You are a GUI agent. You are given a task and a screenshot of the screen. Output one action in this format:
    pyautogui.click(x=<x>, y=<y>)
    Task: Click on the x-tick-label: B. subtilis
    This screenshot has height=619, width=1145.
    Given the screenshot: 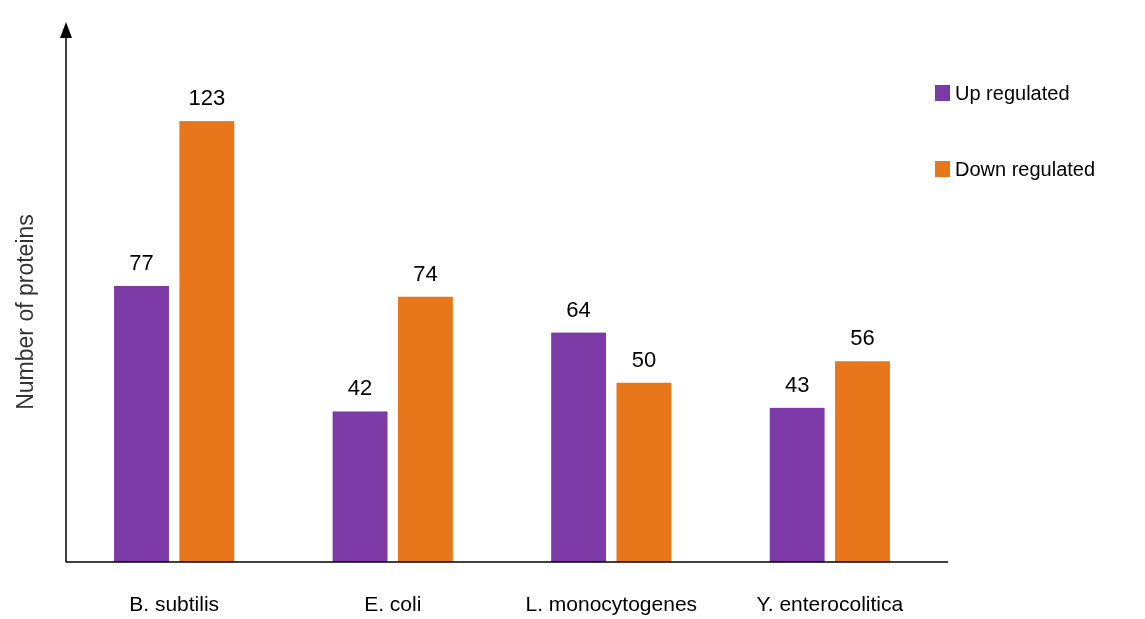 What is the action you would take?
    pyautogui.click(x=174, y=603)
    